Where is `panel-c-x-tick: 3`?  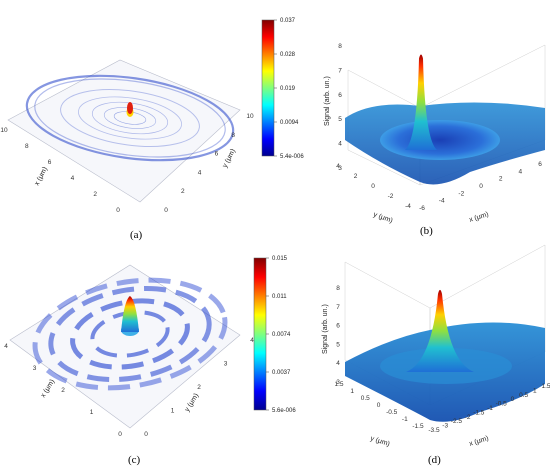 panel-c-x-tick: 3 is located at coordinates (35, 368).